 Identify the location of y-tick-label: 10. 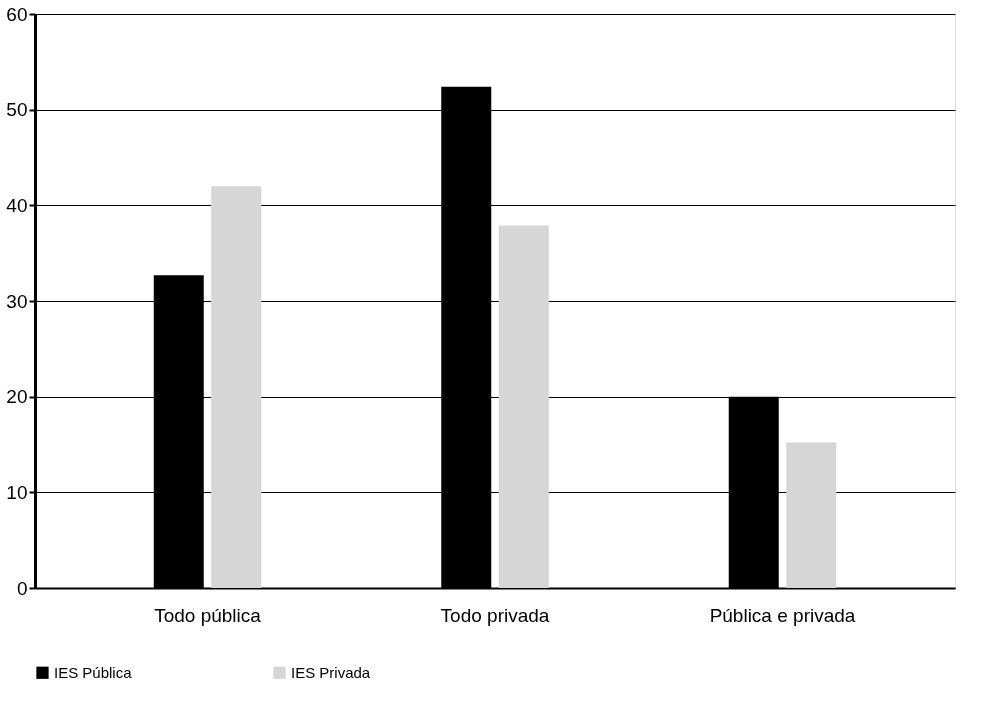
(17, 492).